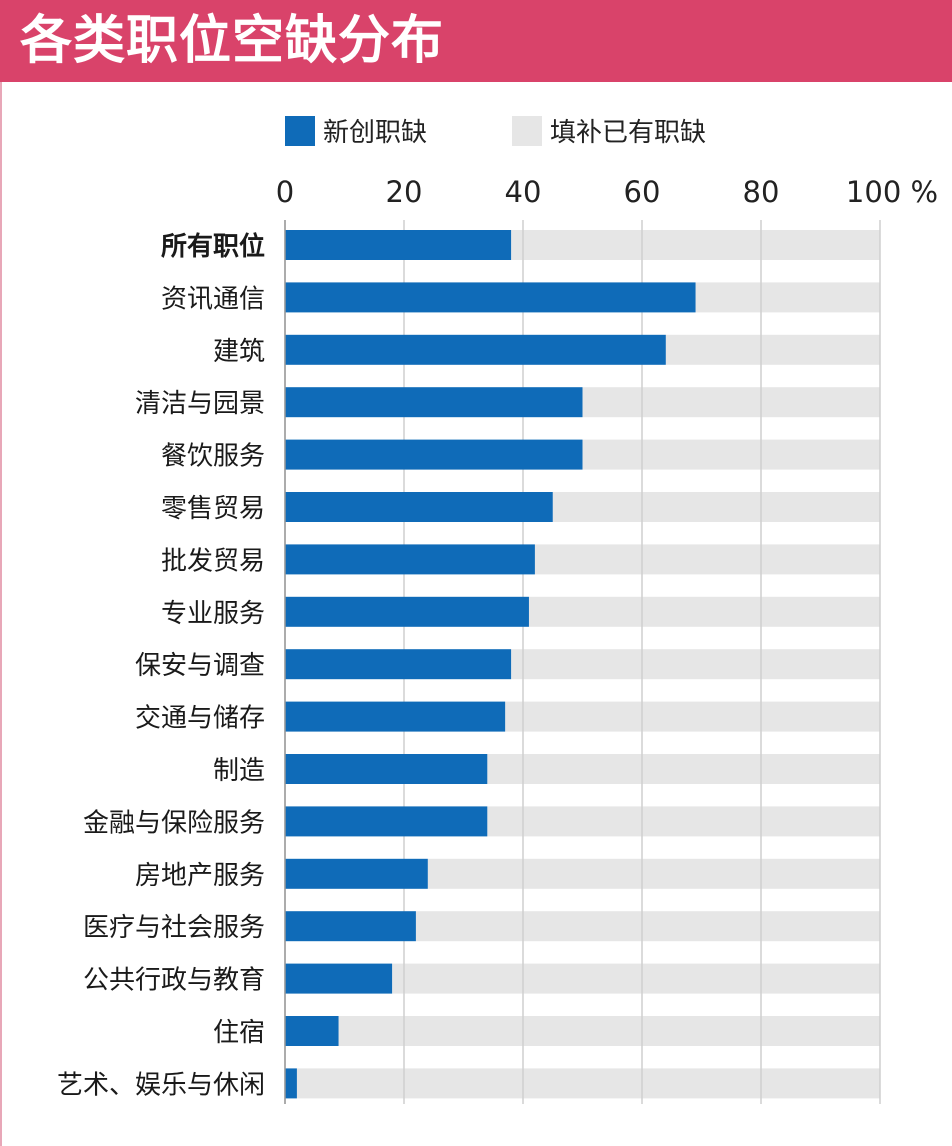 The height and width of the screenshot is (1146, 952). Describe the element at coordinates (239, 771) in the screenshot. I see `category-label: 制造` at that location.